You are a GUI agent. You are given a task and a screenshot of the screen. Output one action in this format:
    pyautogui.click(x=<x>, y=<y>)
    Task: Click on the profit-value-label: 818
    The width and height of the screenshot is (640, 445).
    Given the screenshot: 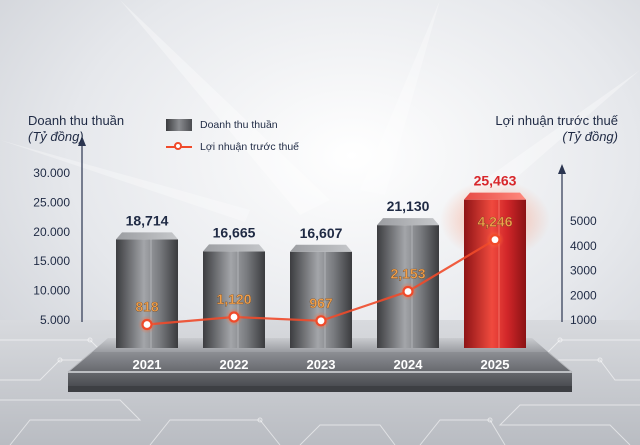 What is the action you would take?
    pyautogui.click(x=147, y=307)
    